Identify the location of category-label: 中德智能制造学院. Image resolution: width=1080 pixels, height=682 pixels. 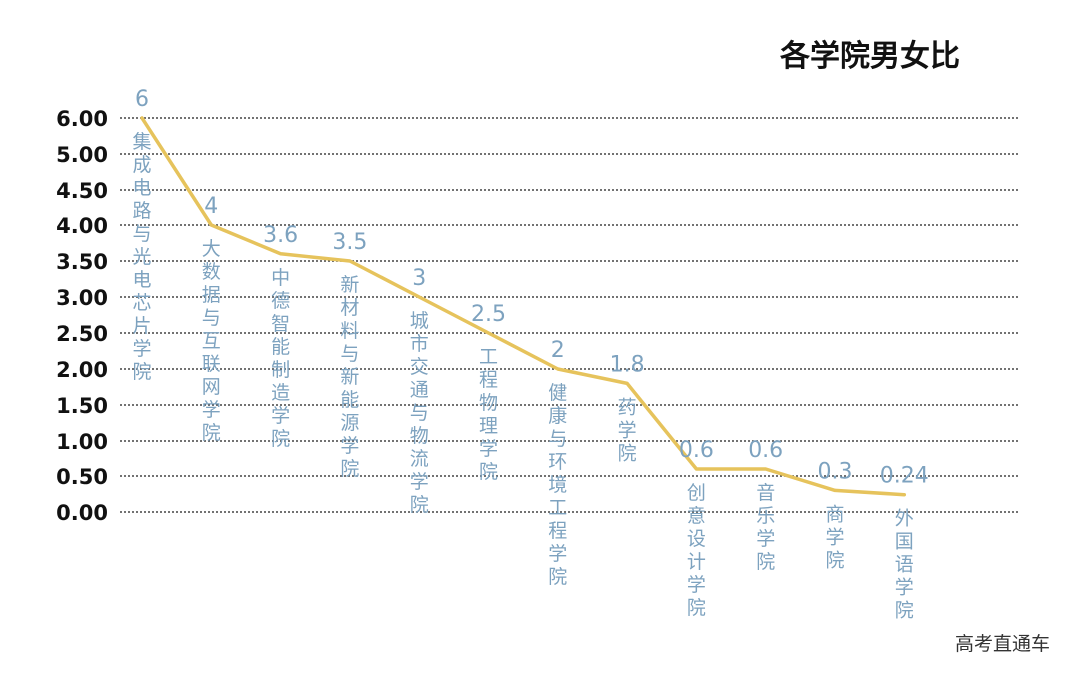
(280, 358).